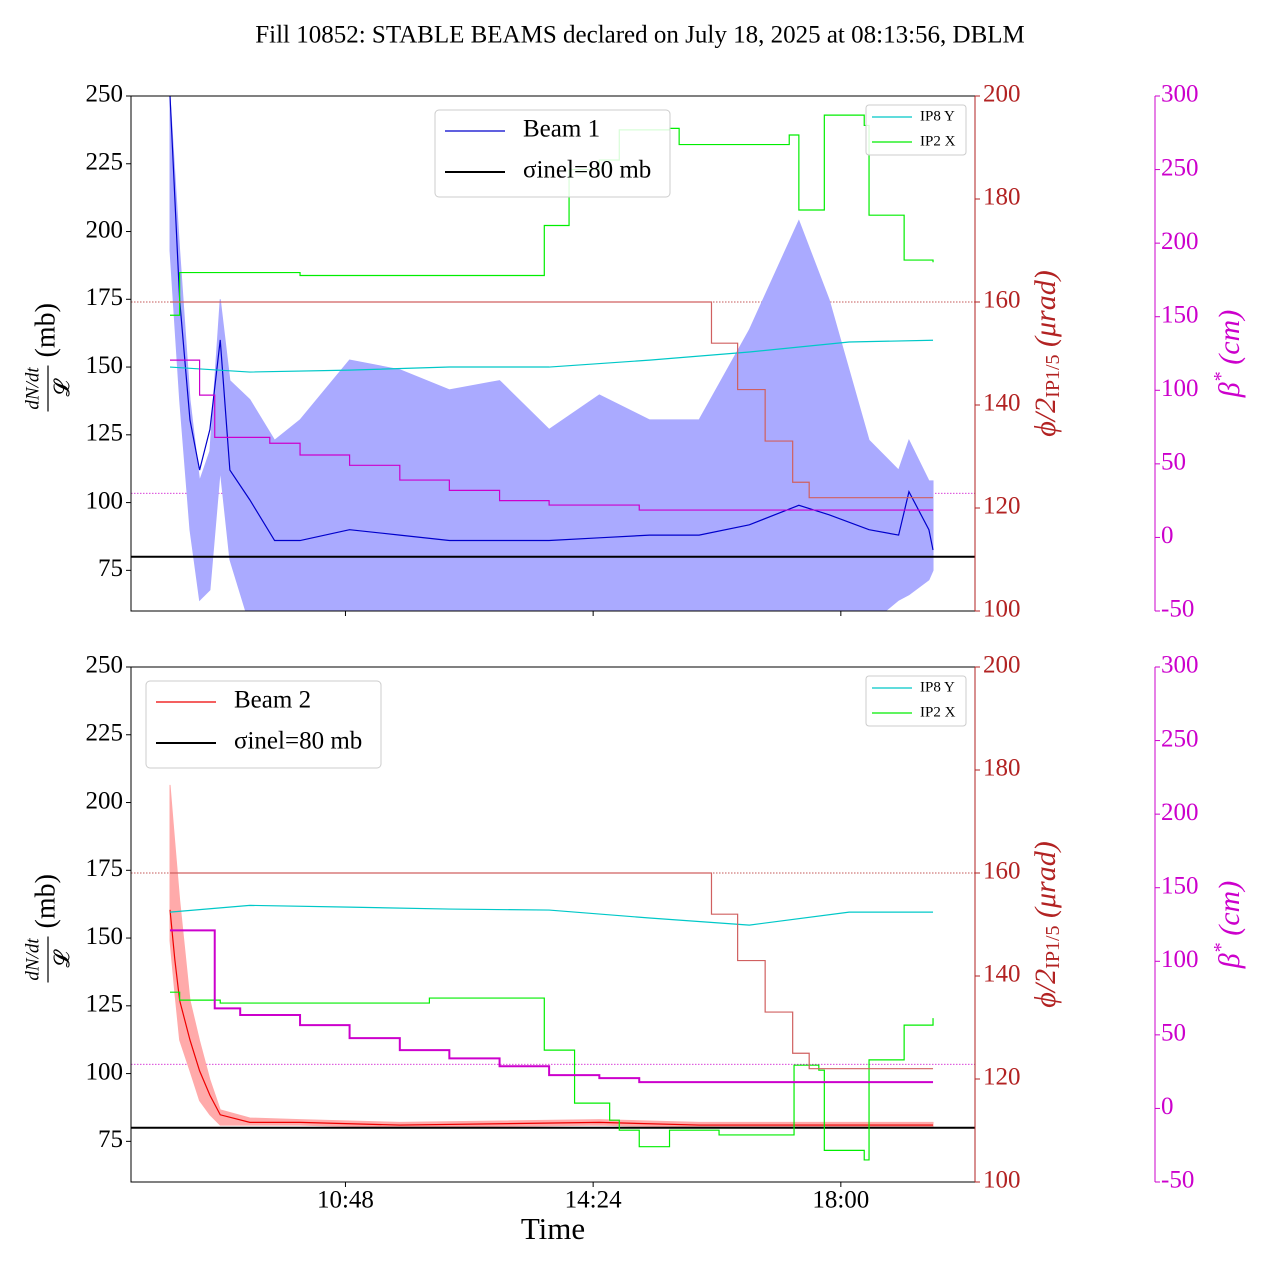 Image resolution: width=1280 pixels, height=1280 pixels. What do you see at coordinates (840, 1200) in the screenshot?
I see `x-tick-label: 18:00` at bounding box center [840, 1200].